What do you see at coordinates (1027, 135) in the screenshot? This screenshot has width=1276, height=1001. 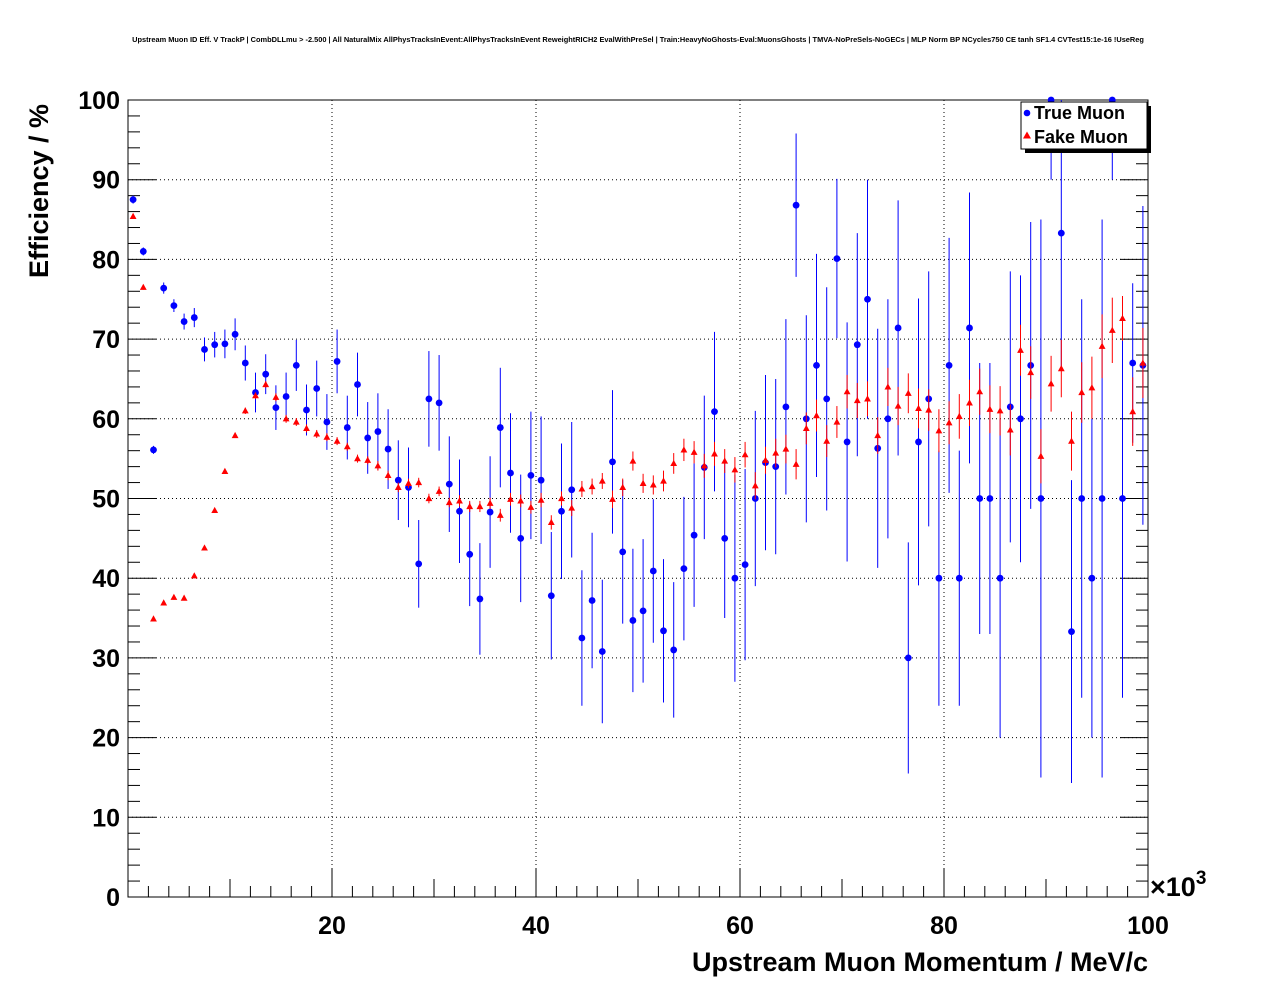 I see `legend-marker-fake-muon` at bounding box center [1027, 135].